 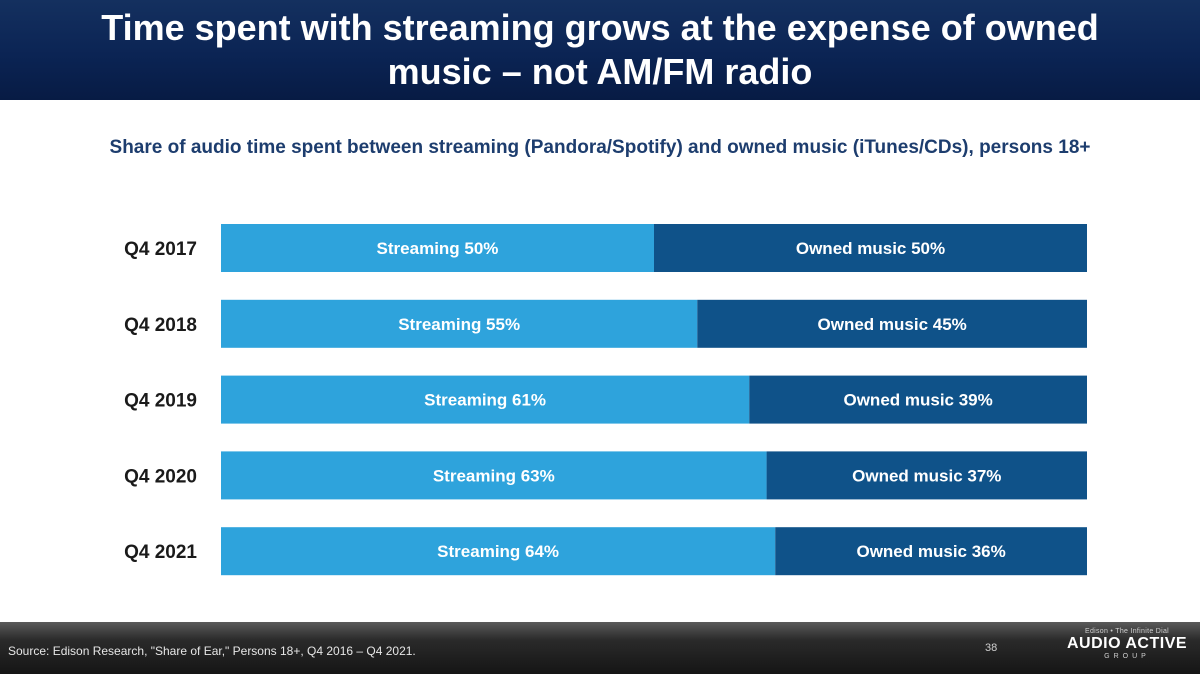 What do you see at coordinates (160, 476) in the screenshot?
I see `category-label: Q4 2020` at bounding box center [160, 476].